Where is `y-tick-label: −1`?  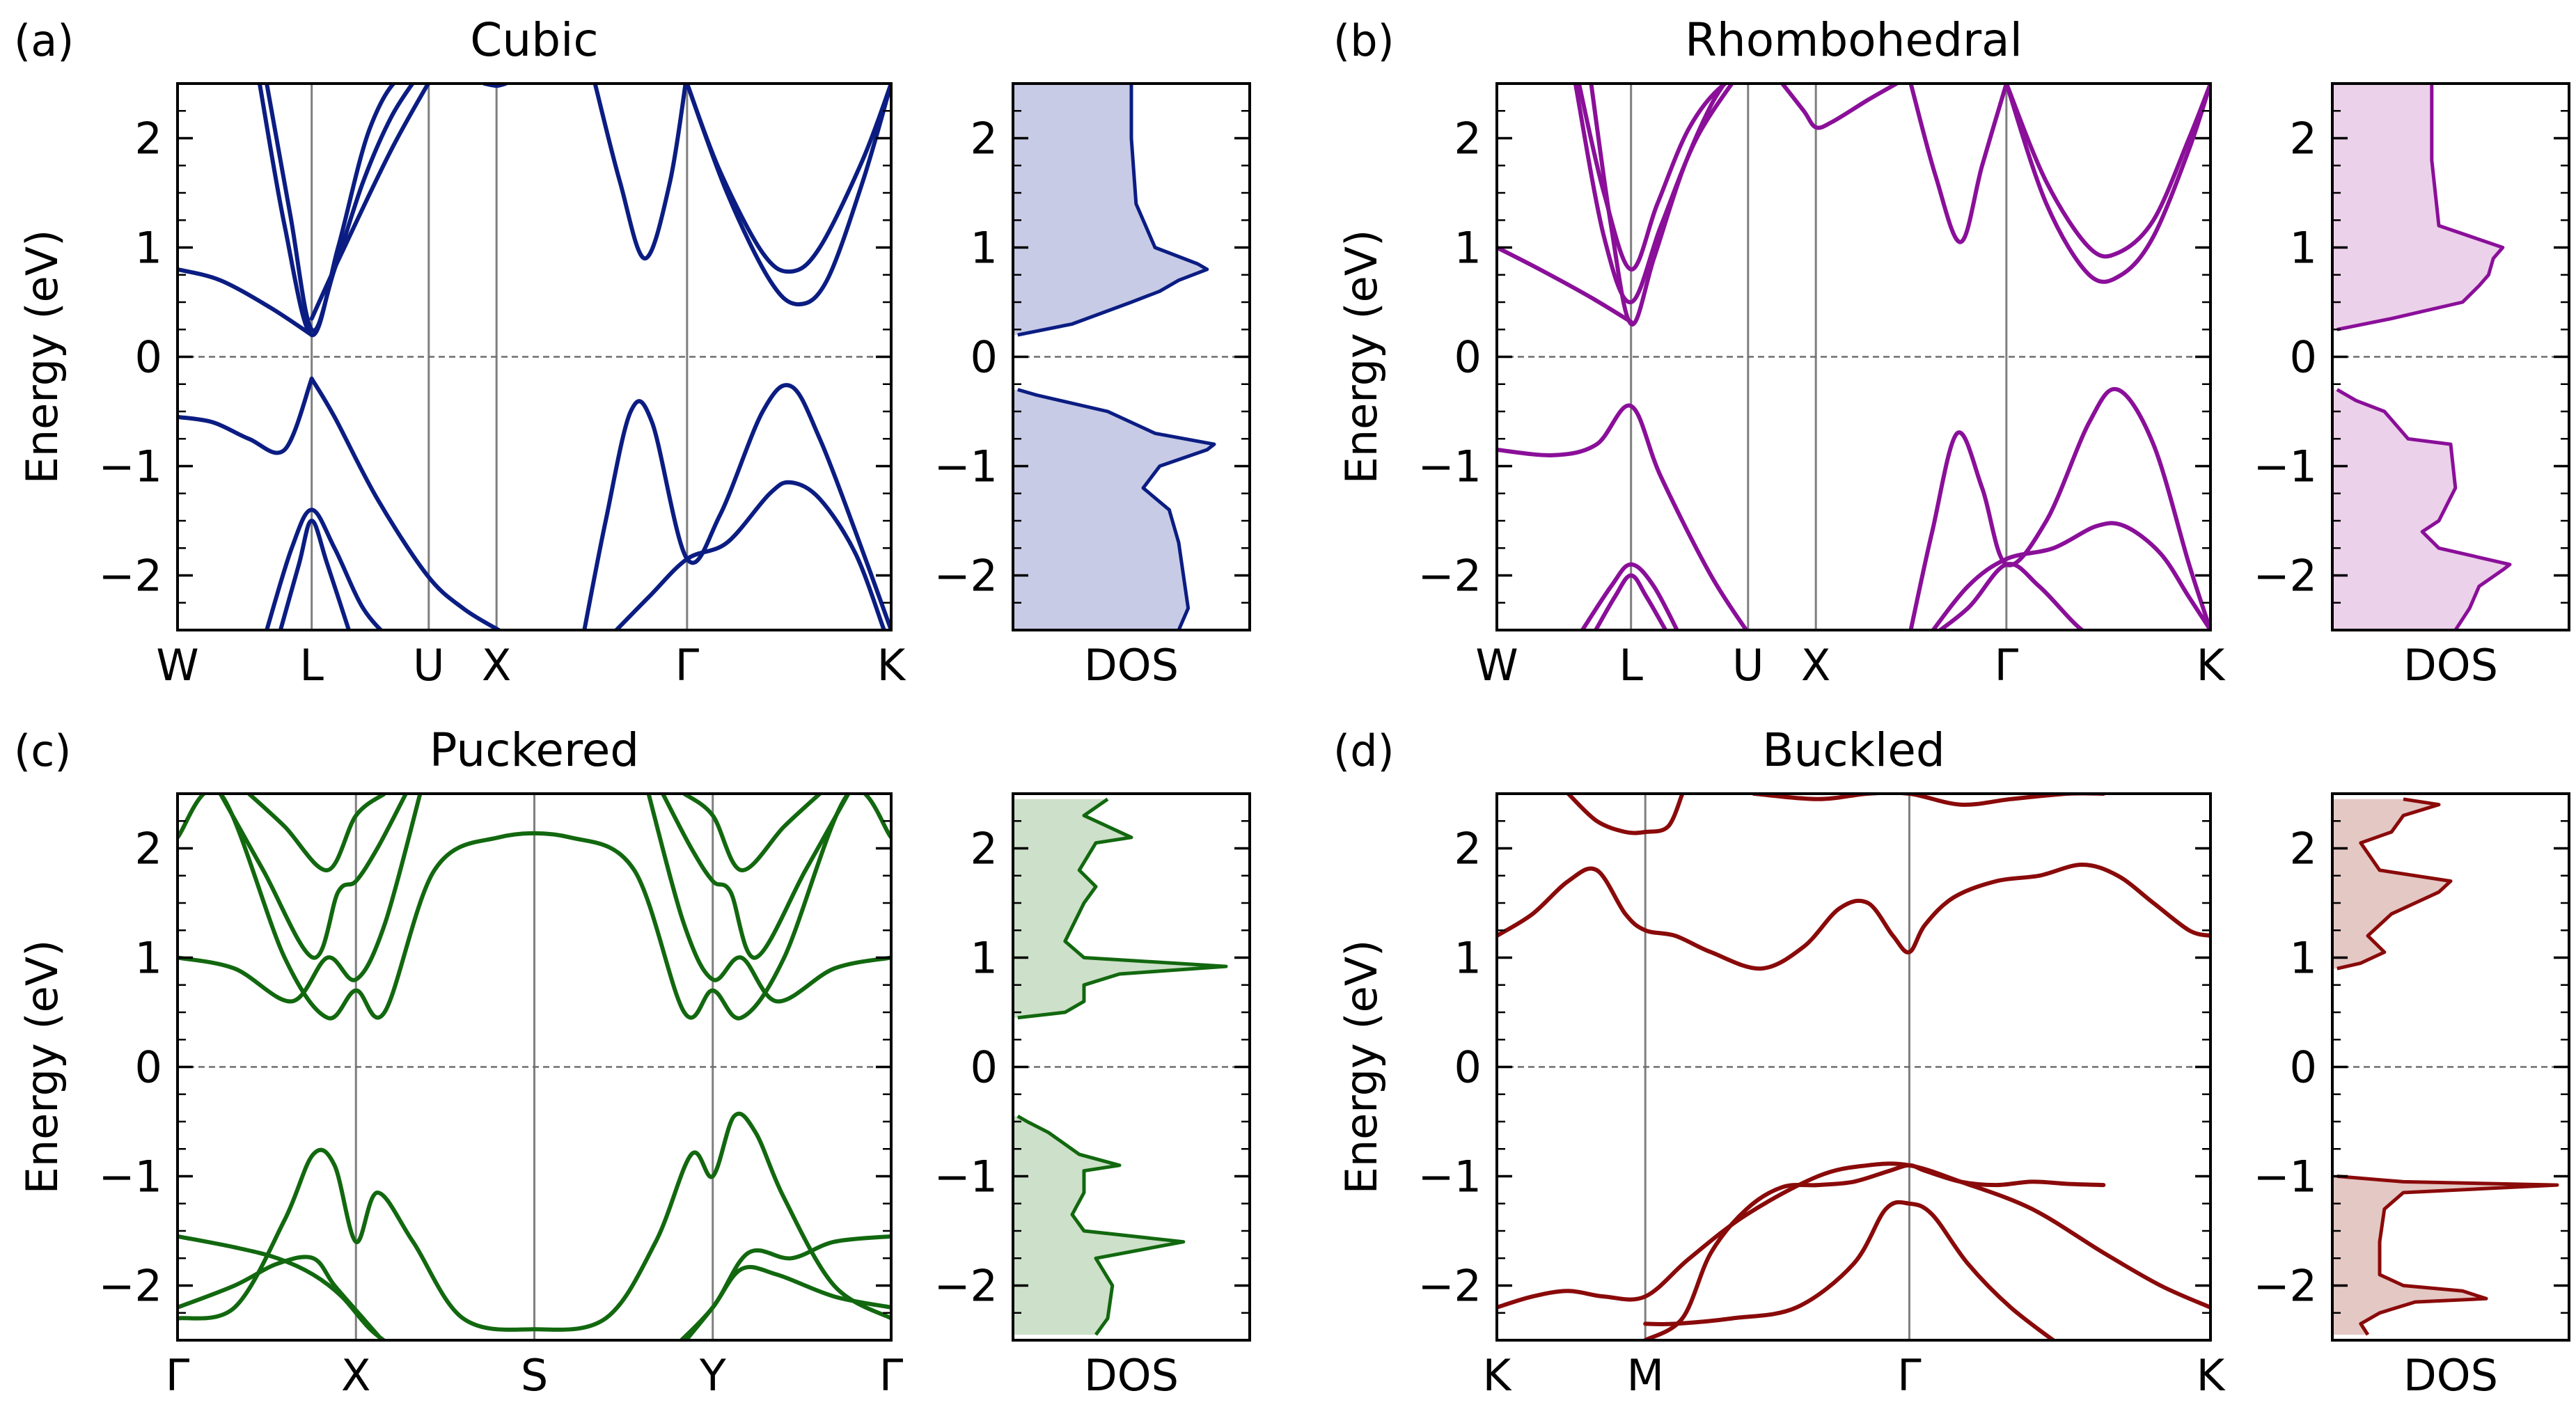 y-tick-label: −1 is located at coordinates (1450, 1177).